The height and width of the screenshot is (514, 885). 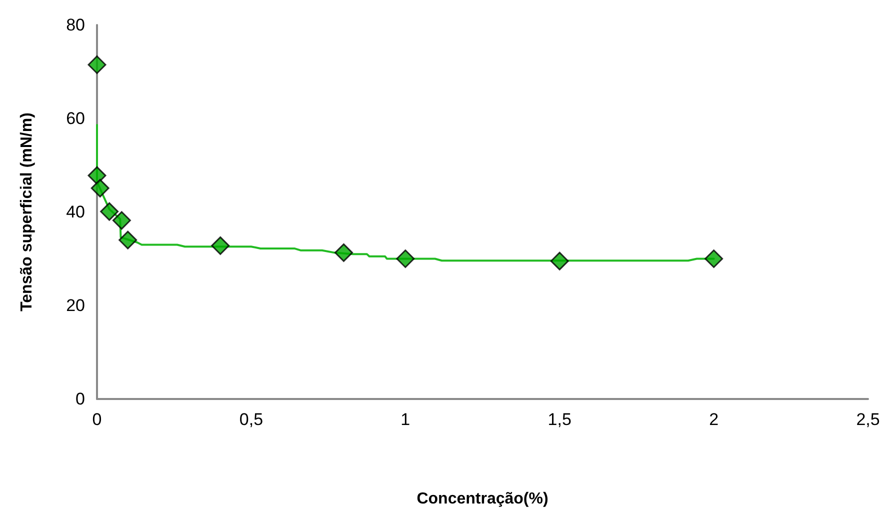 What do you see at coordinates (97, 419) in the screenshot?
I see `x-tick-label: 0` at bounding box center [97, 419].